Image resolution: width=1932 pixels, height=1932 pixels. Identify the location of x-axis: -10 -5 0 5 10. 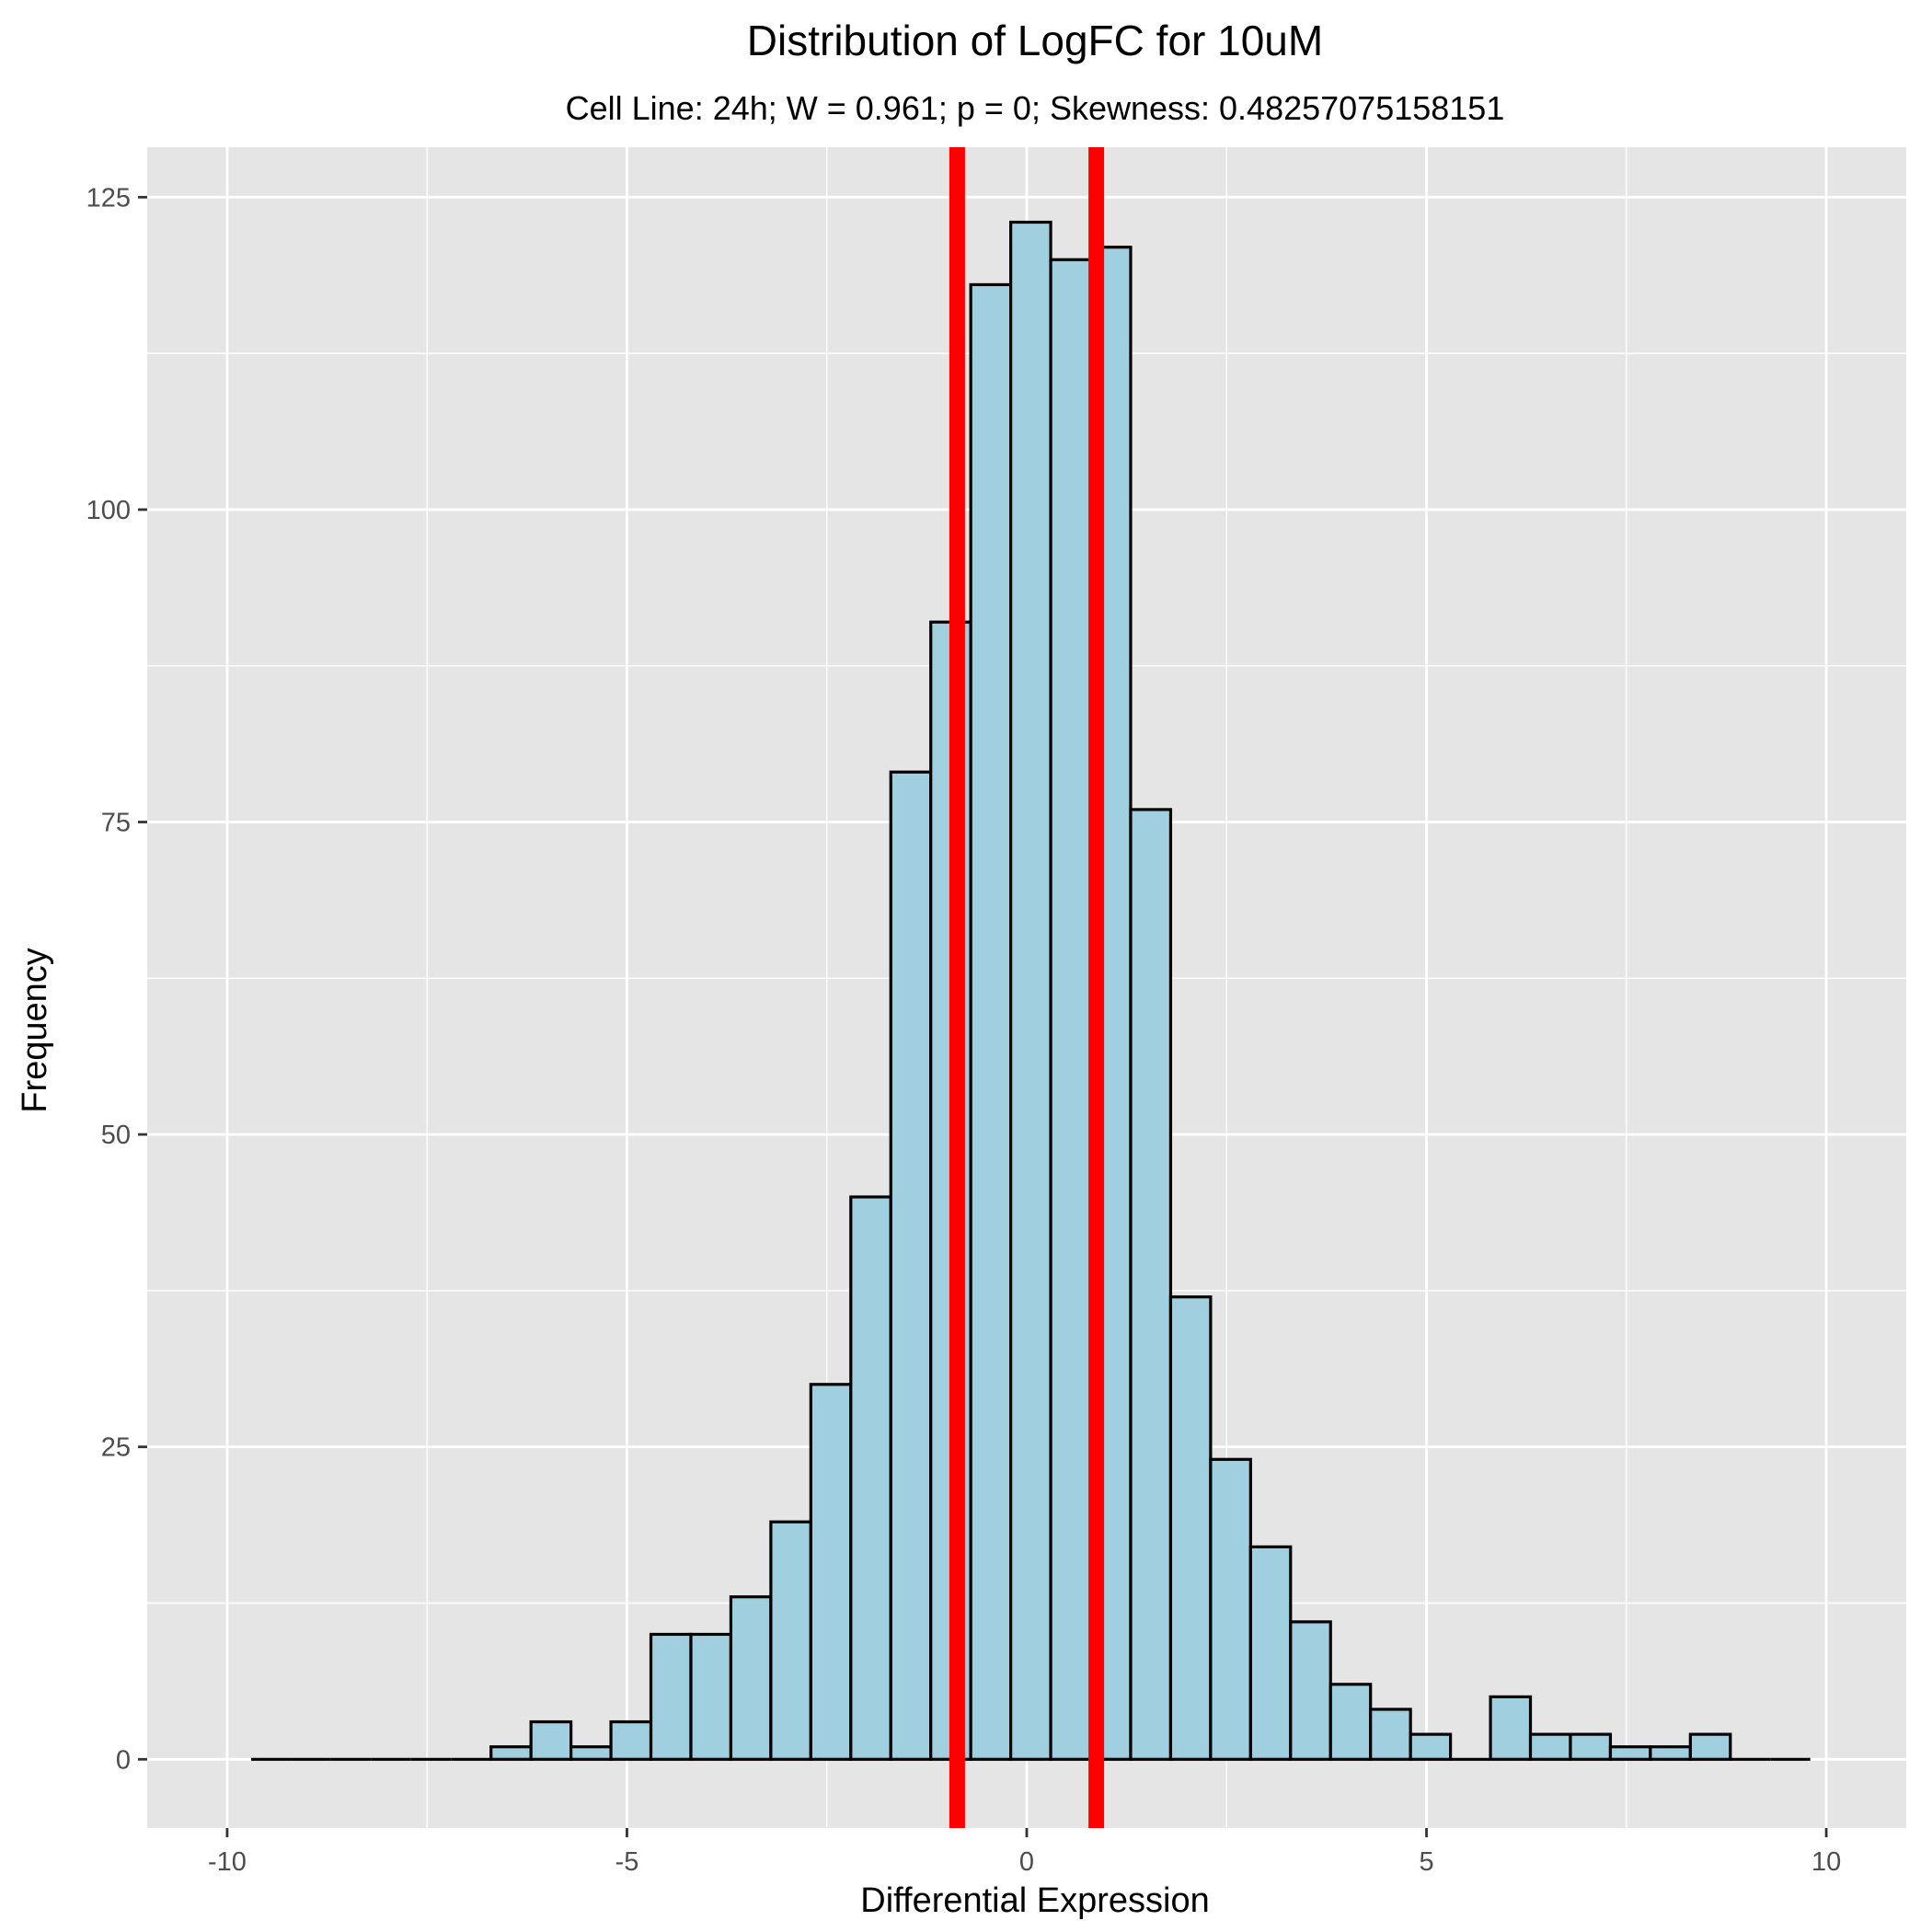
(1024, 1852).